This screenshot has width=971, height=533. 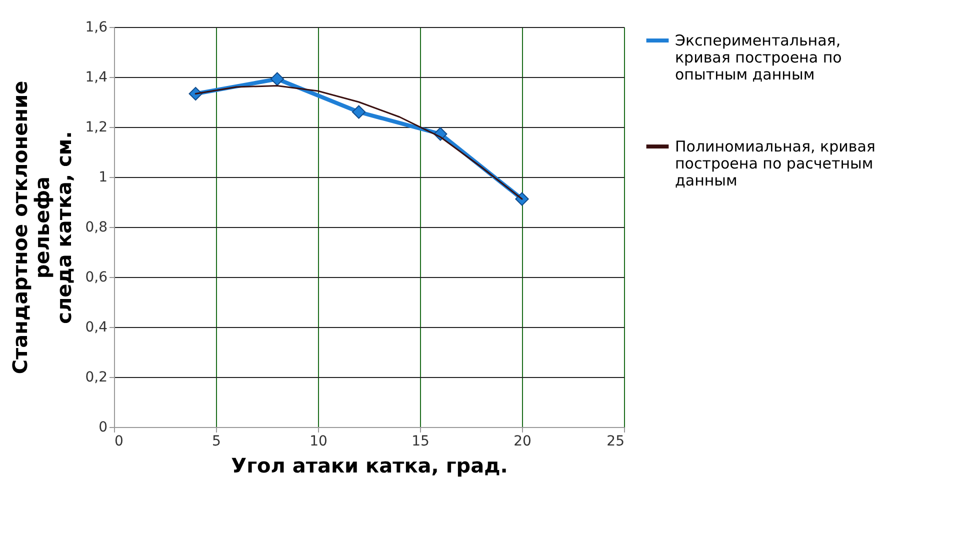 I want to click on x-tick-label: 20, so click(x=523, y=442).